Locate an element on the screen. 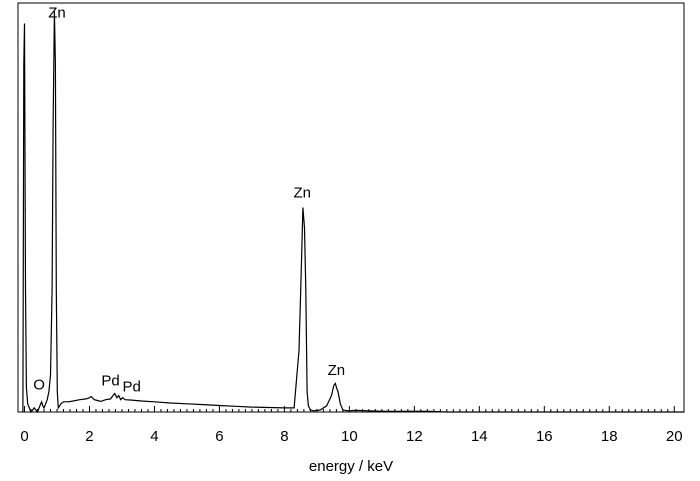 This screenshot has width=700, height=481. x-tick-label: 10 is located at coordinates (349, 436).